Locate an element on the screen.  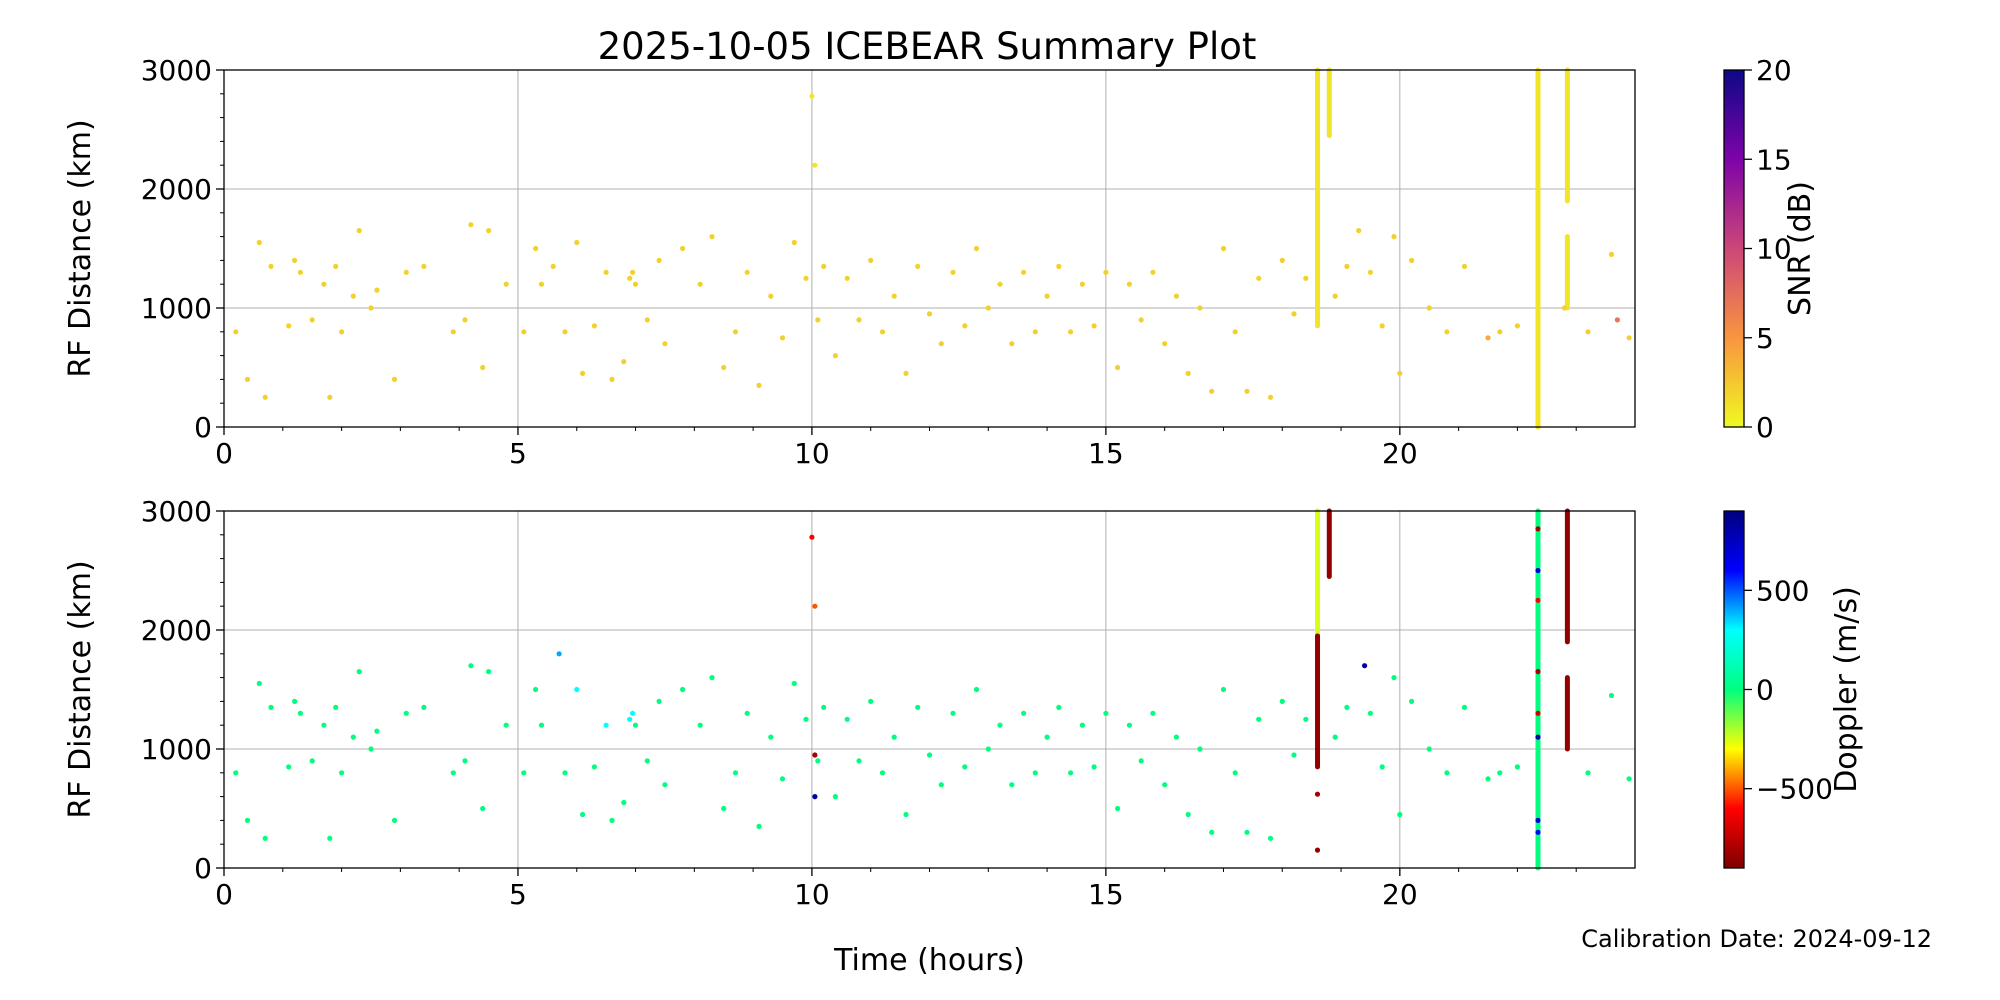
x-tick-label: 20 is located at coordinates (1400, 453).